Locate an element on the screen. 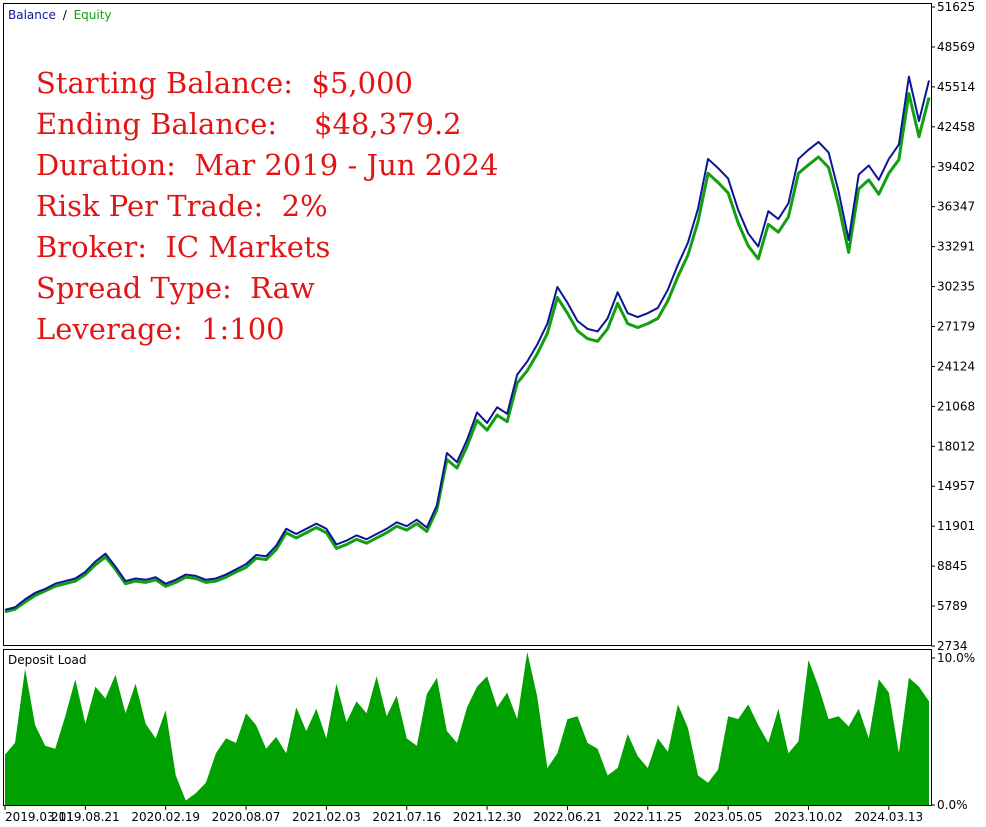 The height and width of the screenshot is (827, 986). y-tick-label: 42458 is located at coordinates (956, 127).